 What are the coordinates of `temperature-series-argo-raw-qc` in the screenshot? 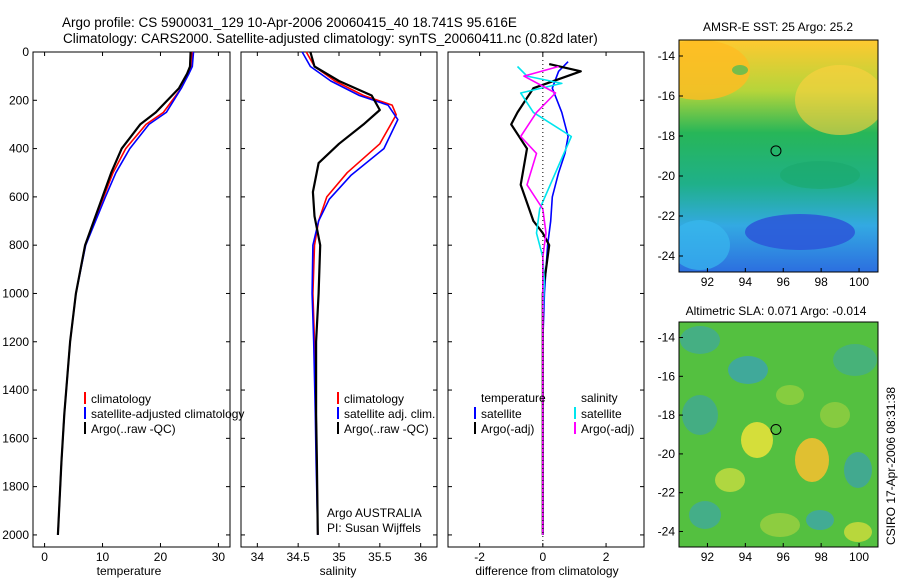 It's located at (124, 293).